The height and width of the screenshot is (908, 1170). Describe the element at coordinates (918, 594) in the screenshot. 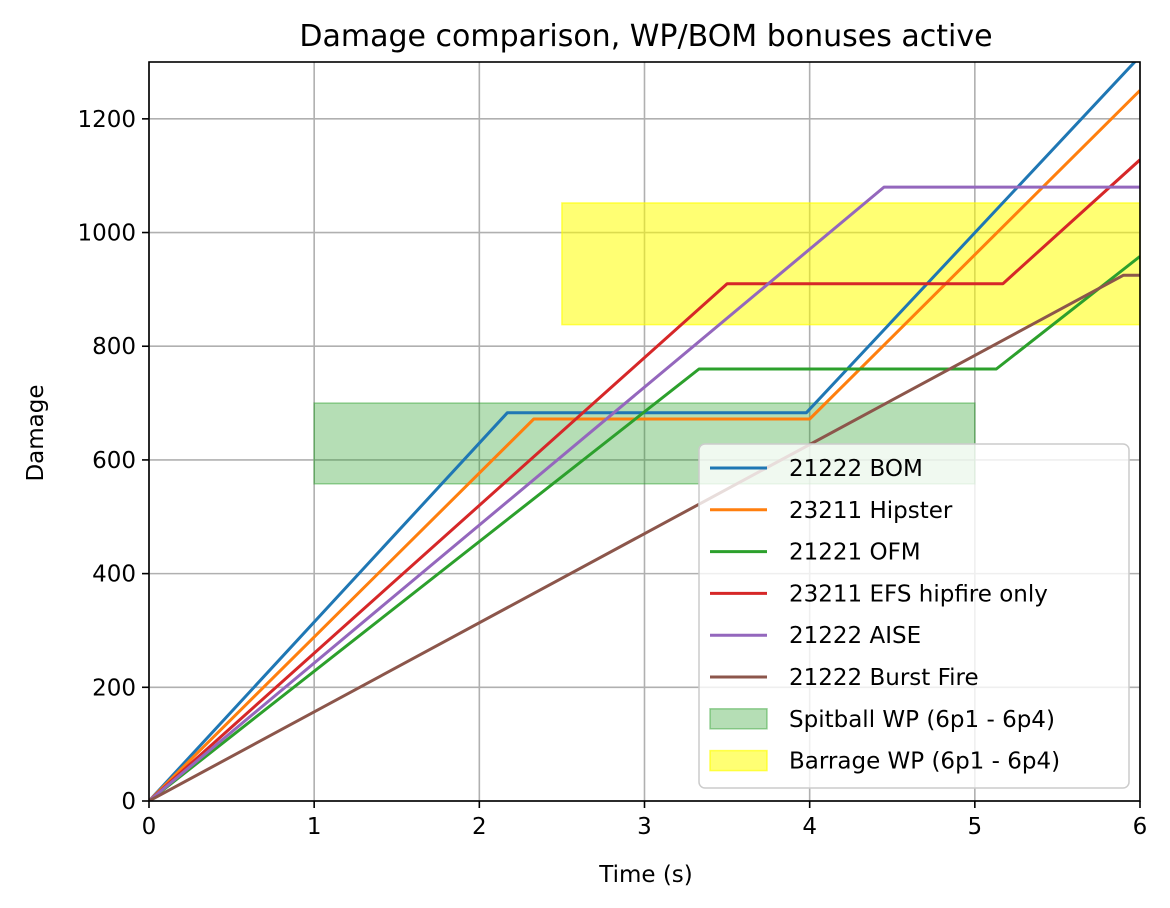

I see `legend-label: 23211 EFS hipfire only` at that location.